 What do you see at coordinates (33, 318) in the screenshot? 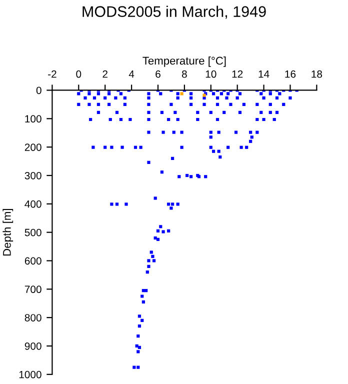
I see `y-tick-label: 800` at bounding box center [33, 318].